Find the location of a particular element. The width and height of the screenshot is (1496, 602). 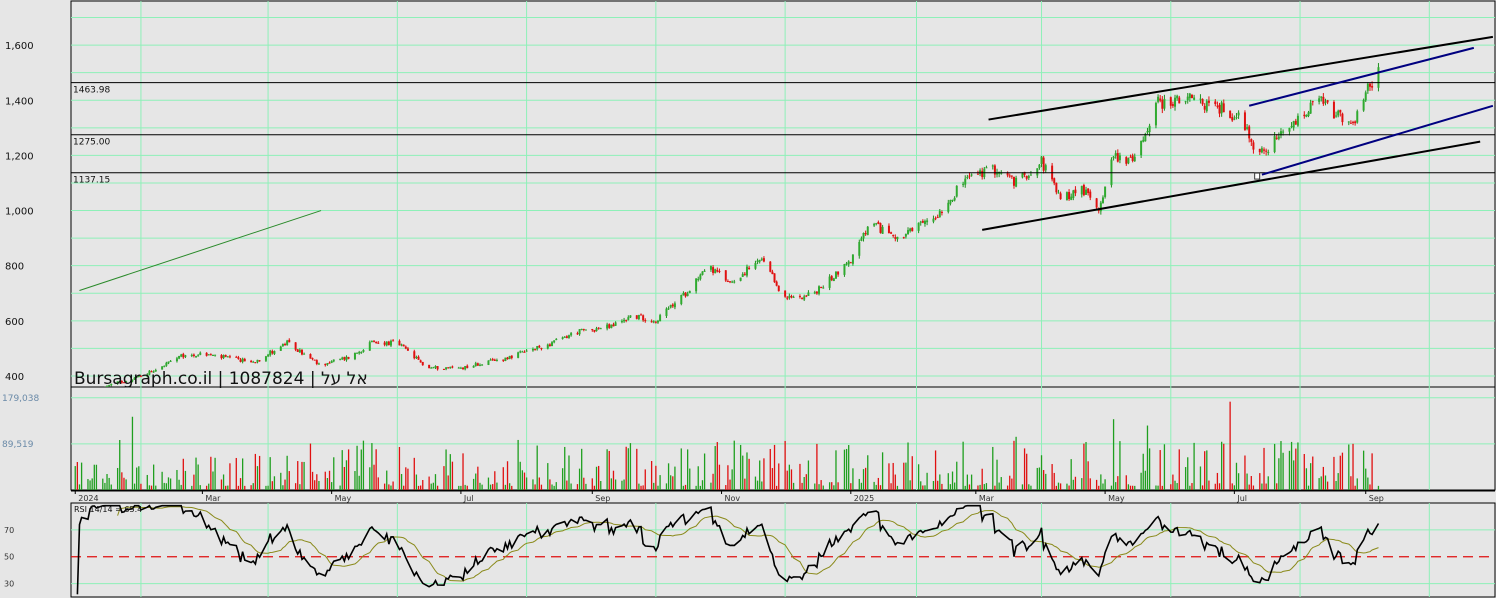

date-tick-label: Nov is located at coordinates (733, 498).